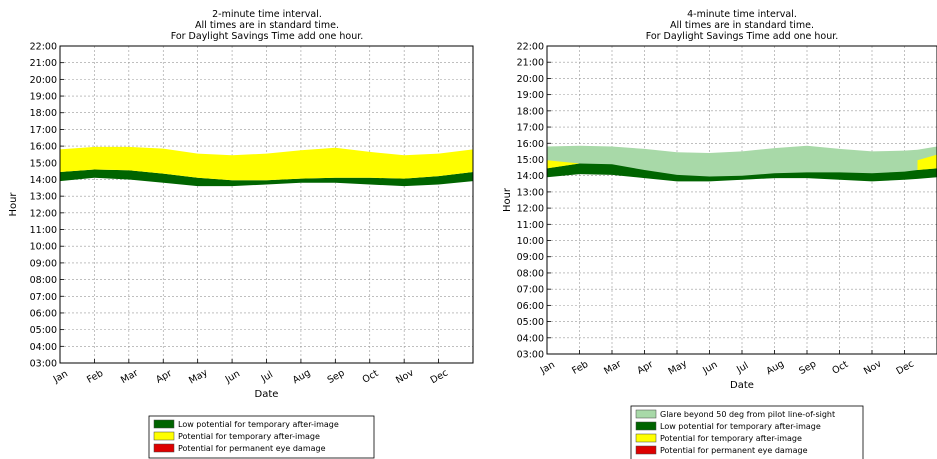 Image resolution: width=937 pixels, height=459 pixels. What do you see at coordinates (742, 14) in the screenshot?
I see `chart-title-line: 4-minute time interval.` at bounding box center [742, 14].